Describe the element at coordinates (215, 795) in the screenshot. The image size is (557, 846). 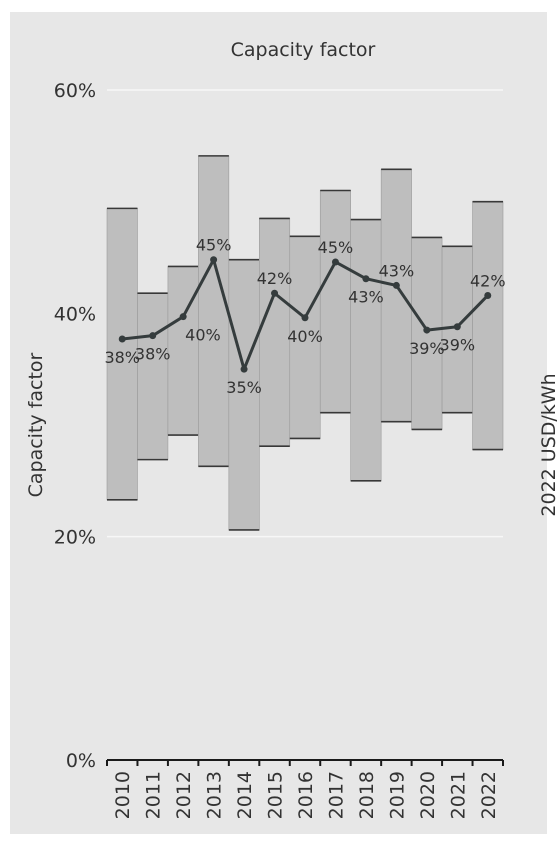
I see `x-tick-label: 2013` at that location.